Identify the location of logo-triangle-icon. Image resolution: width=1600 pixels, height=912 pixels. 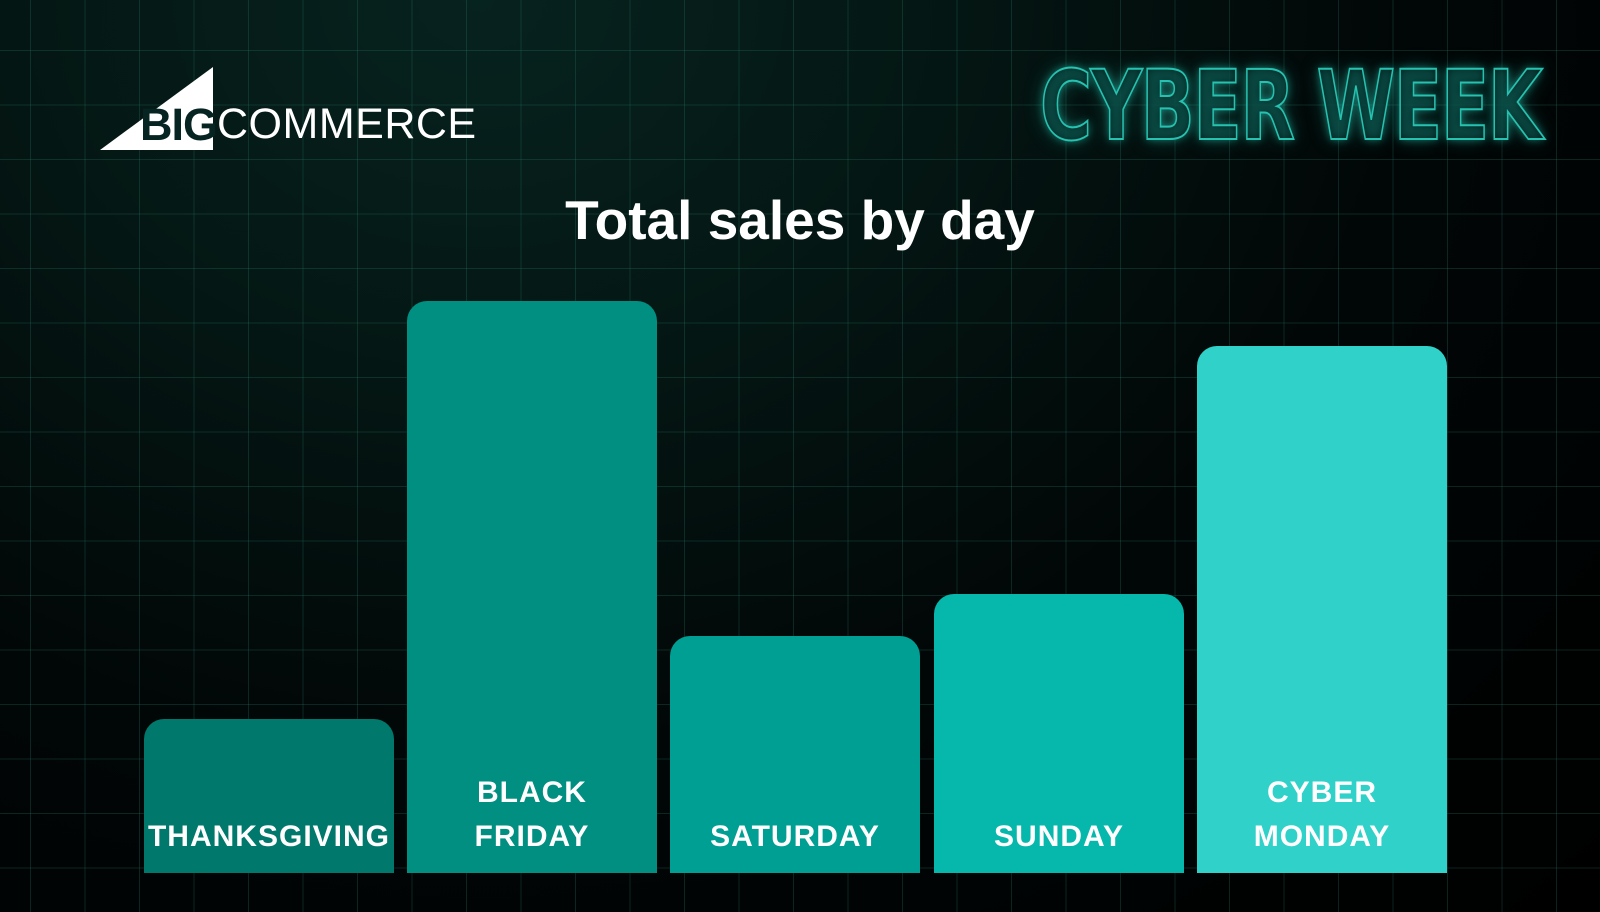
(156, 108).